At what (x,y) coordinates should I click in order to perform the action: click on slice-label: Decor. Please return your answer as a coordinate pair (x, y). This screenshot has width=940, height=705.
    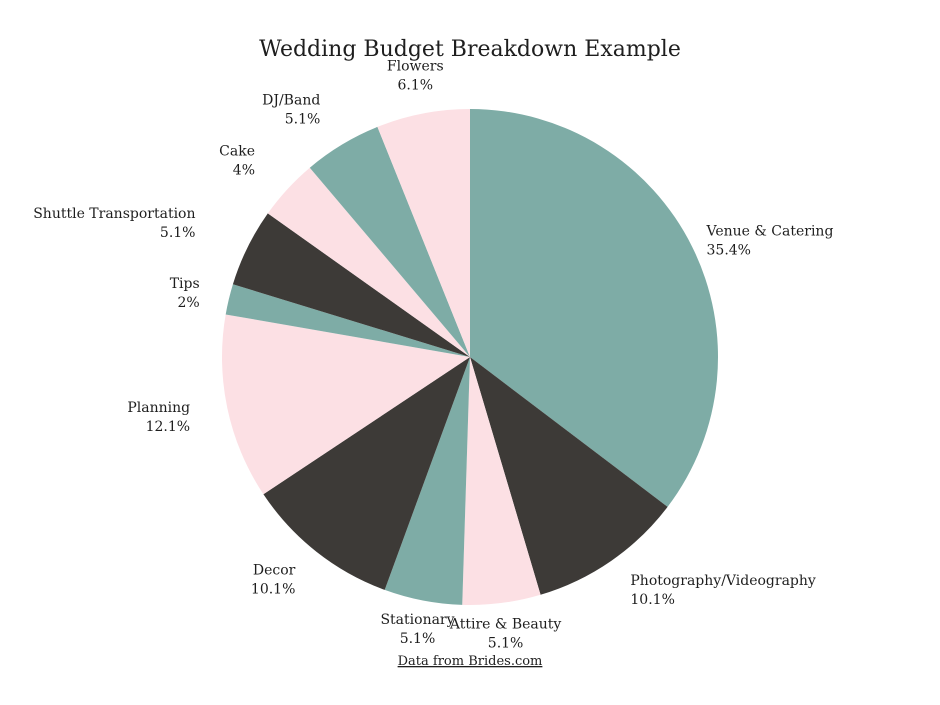
    Looking at the image, I should click on (274, 570).